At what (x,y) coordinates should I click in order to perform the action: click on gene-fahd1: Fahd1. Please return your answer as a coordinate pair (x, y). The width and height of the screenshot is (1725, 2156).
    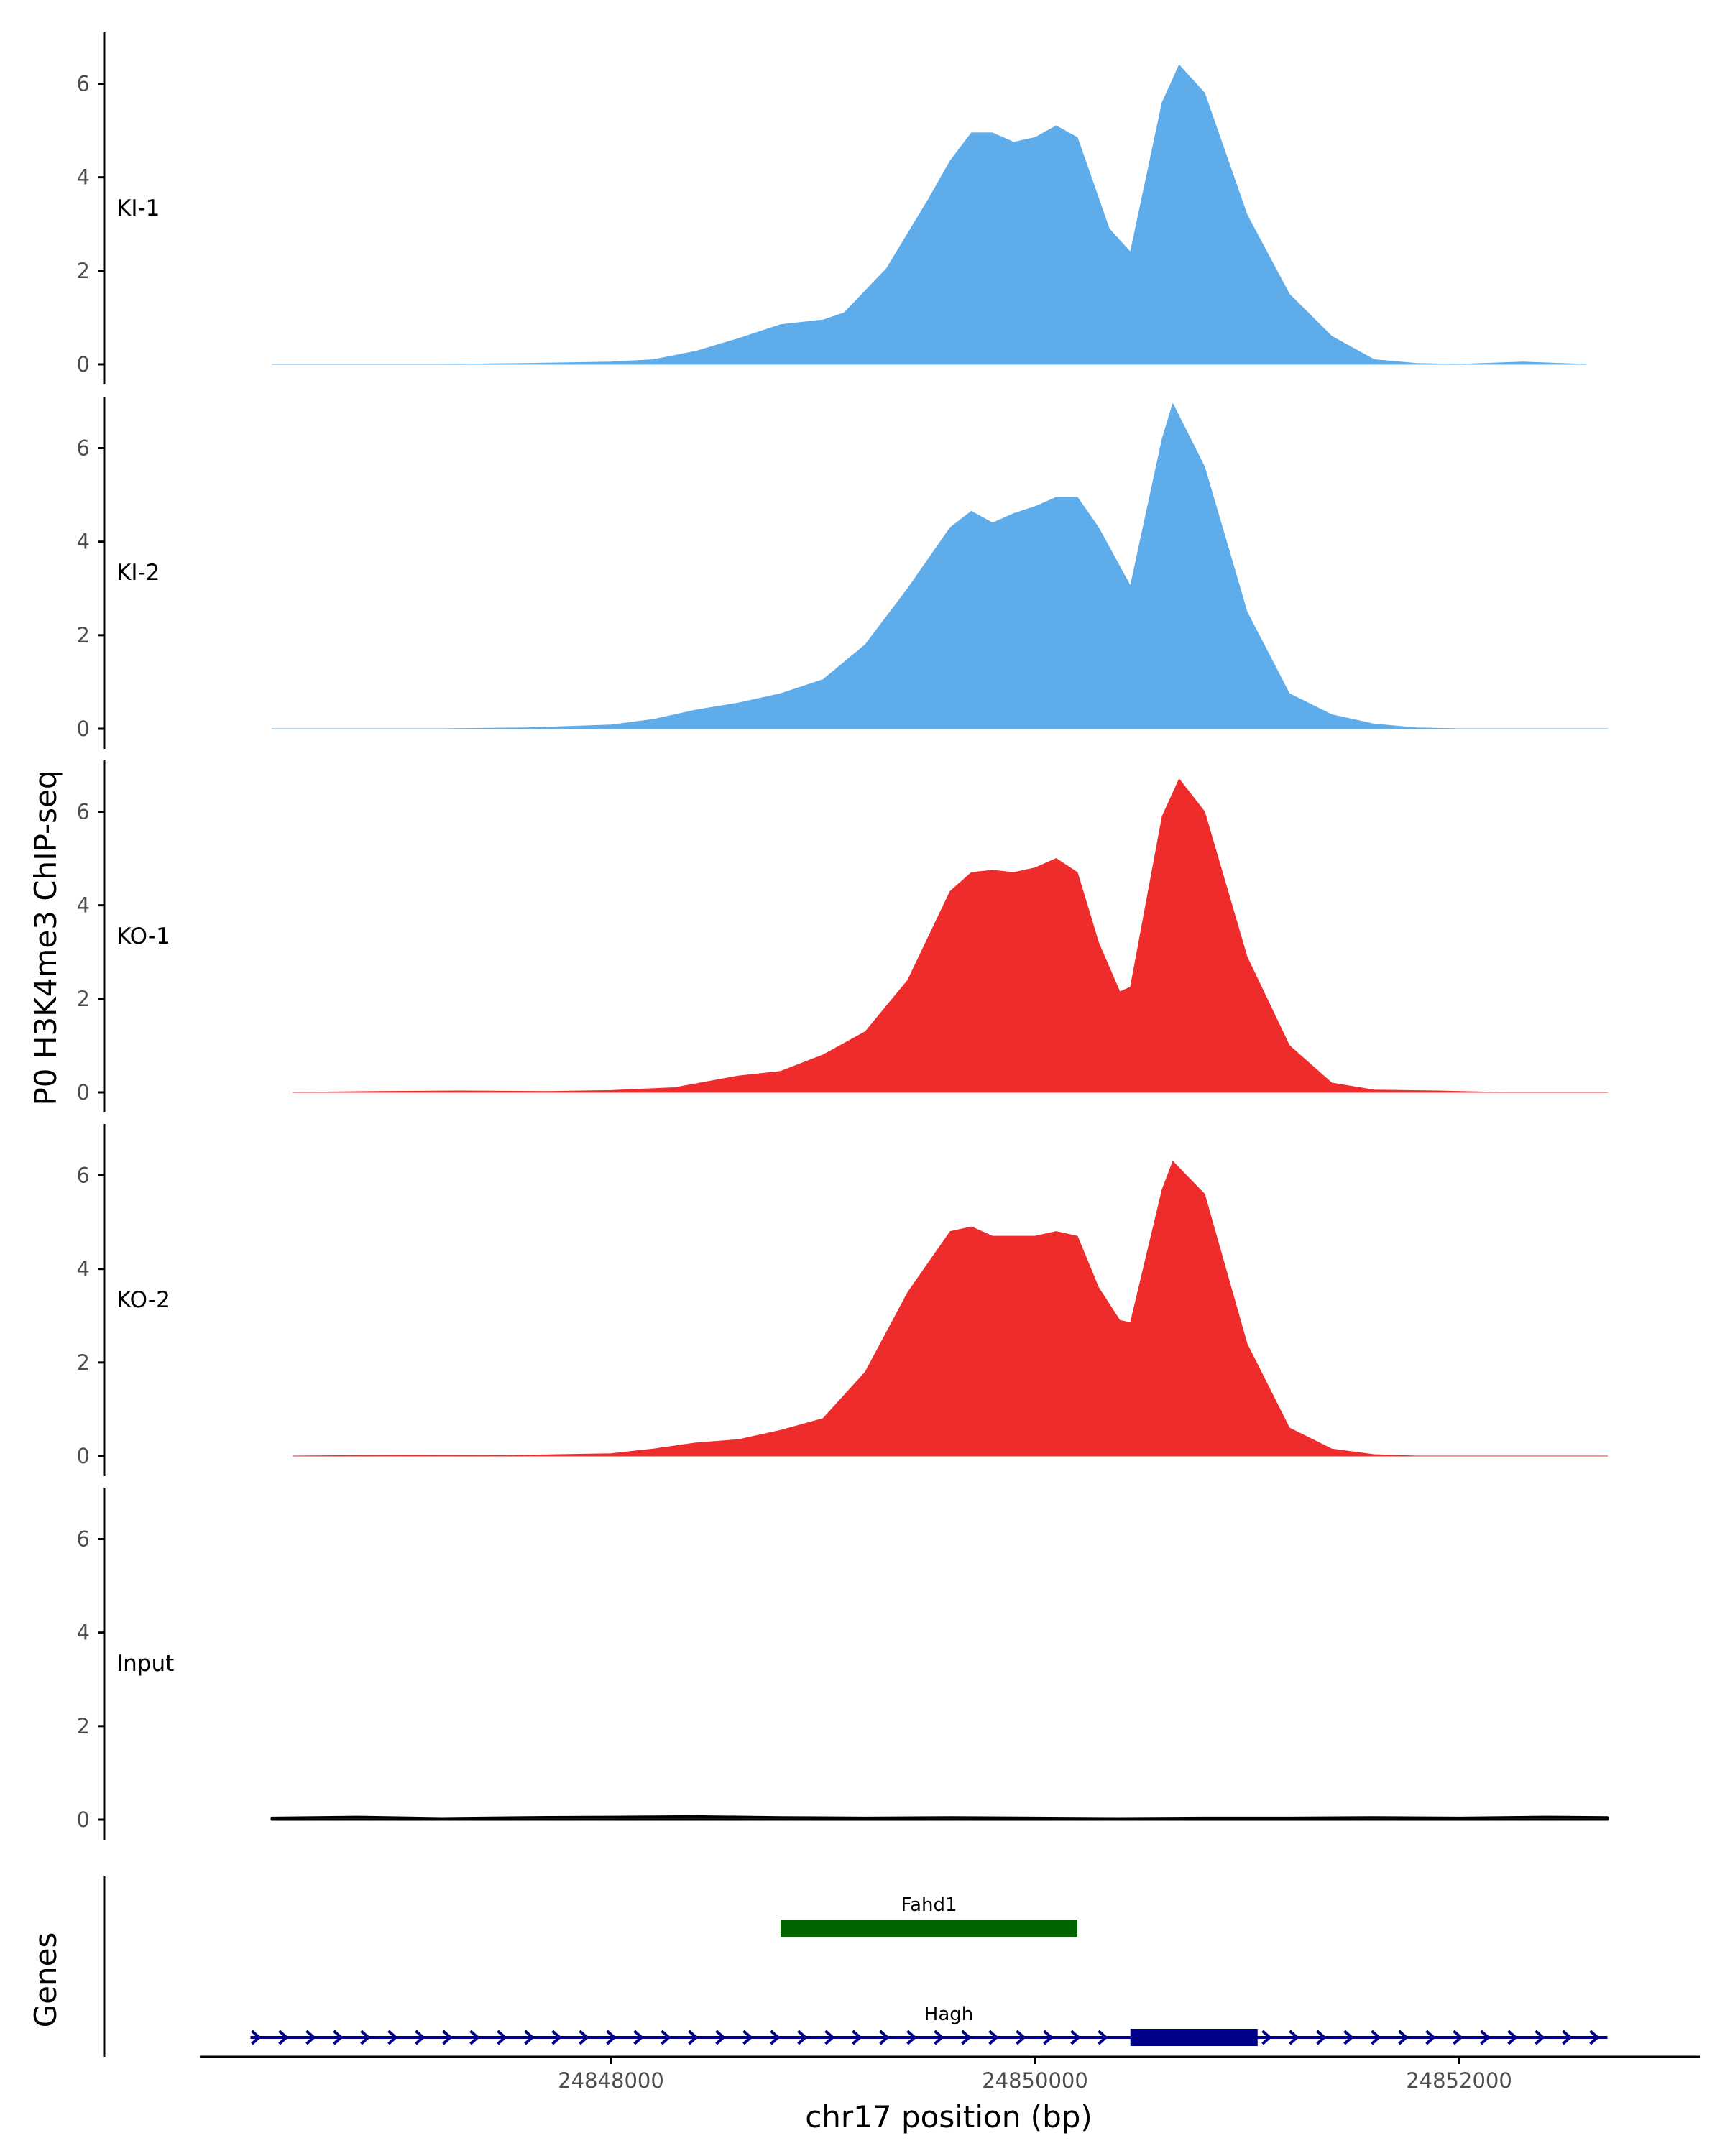
    Looking at the image, I should click on (929, 1916).